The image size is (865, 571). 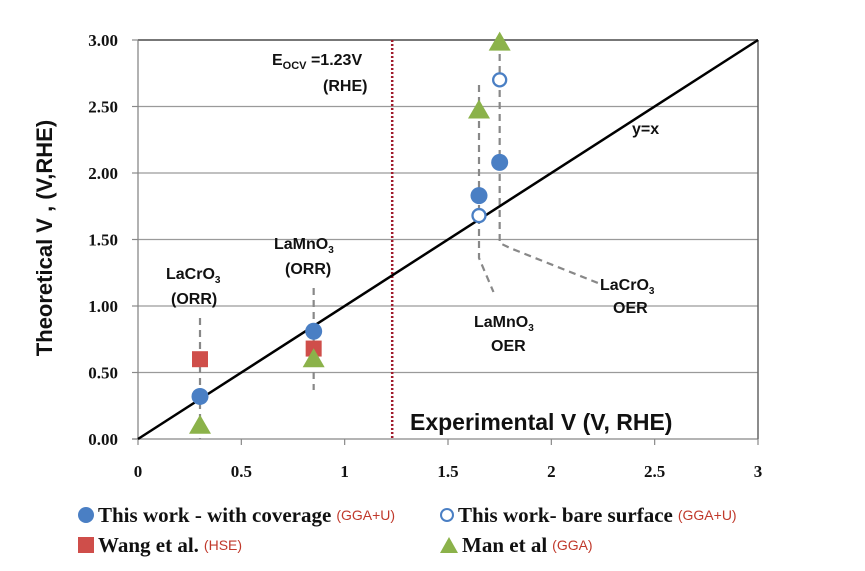 What do you see at coordinates (319, 73) in the screenshot?
I see `ocv-label: EOCV =1.23V (RHE)` at bounding box center [319, 73].